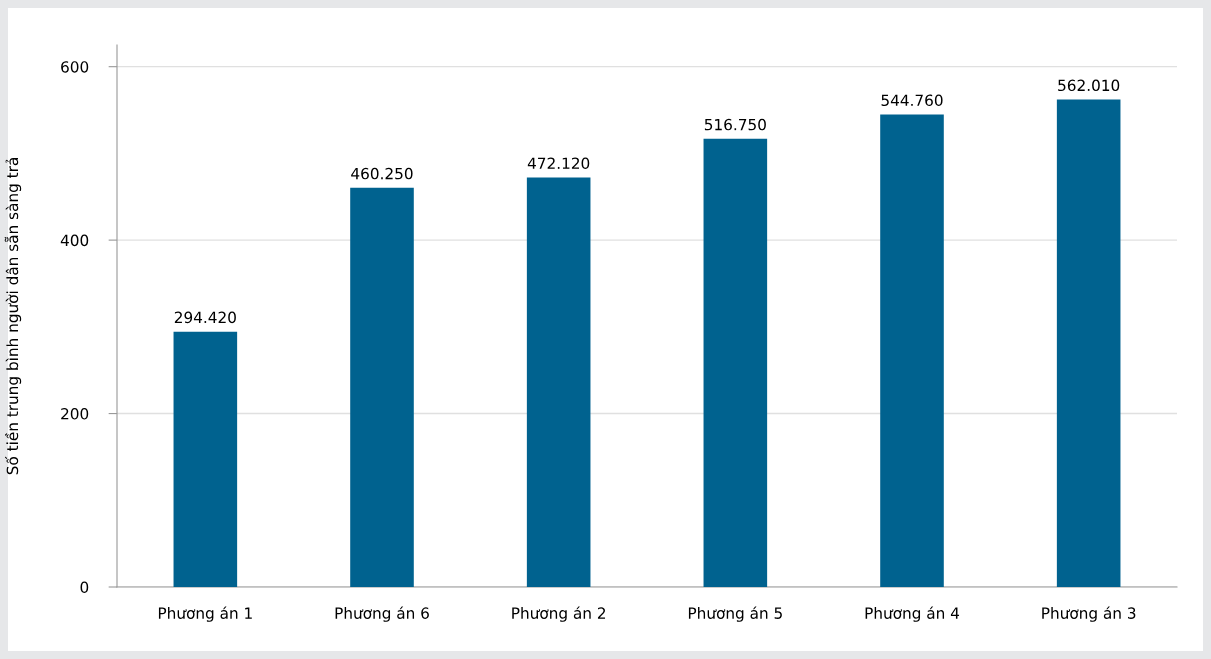 The image size is (1211, 659). What do you see at coordinates (912, 100) in the screenshot?
I see `data-label: 544.760` at bounding box center [912, 100].